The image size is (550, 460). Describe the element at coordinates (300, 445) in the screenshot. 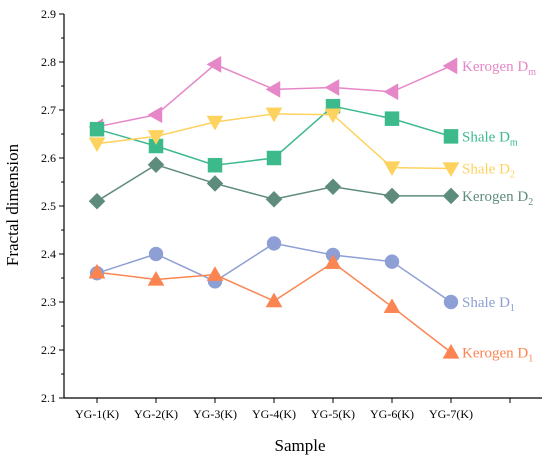

I see `x-axis-label: Sample` at that location.